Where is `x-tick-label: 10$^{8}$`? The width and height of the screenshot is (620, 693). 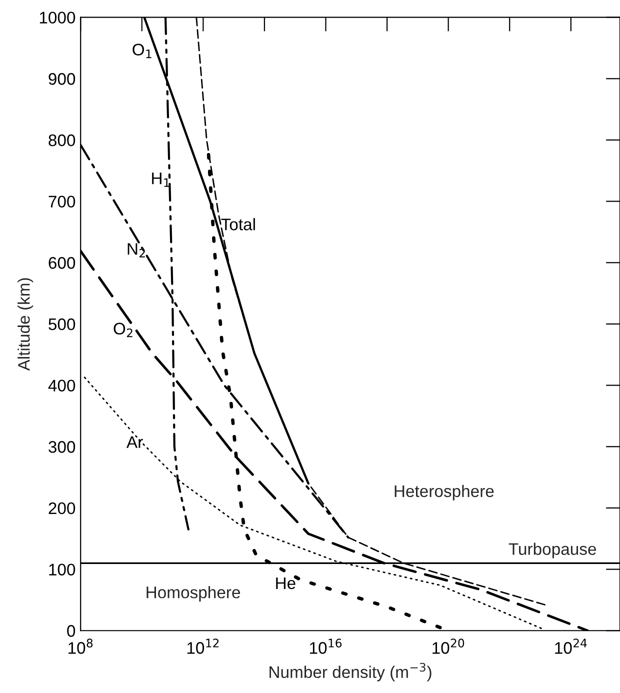 x-tick-label: 10$^{8}$ is located at coordinates (80, 646).